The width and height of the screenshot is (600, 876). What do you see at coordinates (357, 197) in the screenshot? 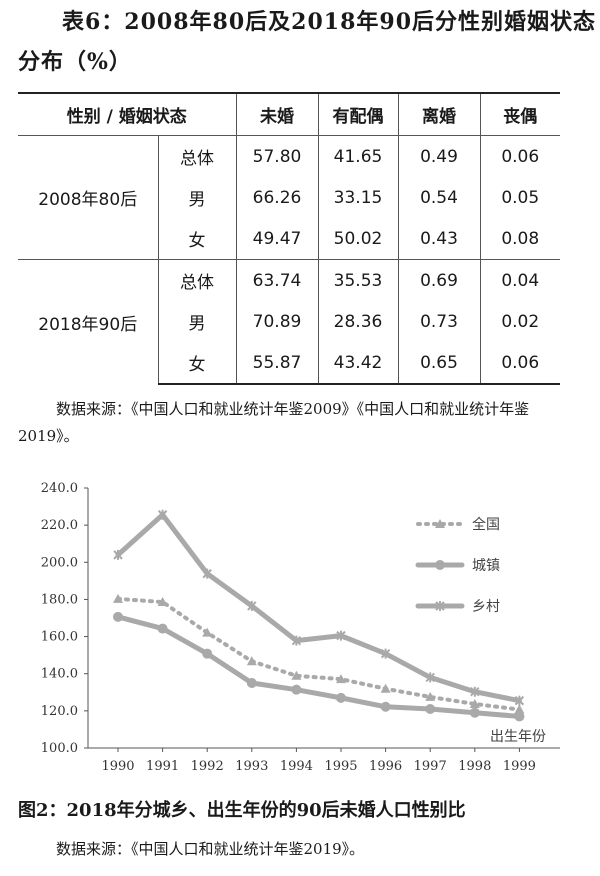
I see `cell-value: 33.15` at bounding box center [357, 197].